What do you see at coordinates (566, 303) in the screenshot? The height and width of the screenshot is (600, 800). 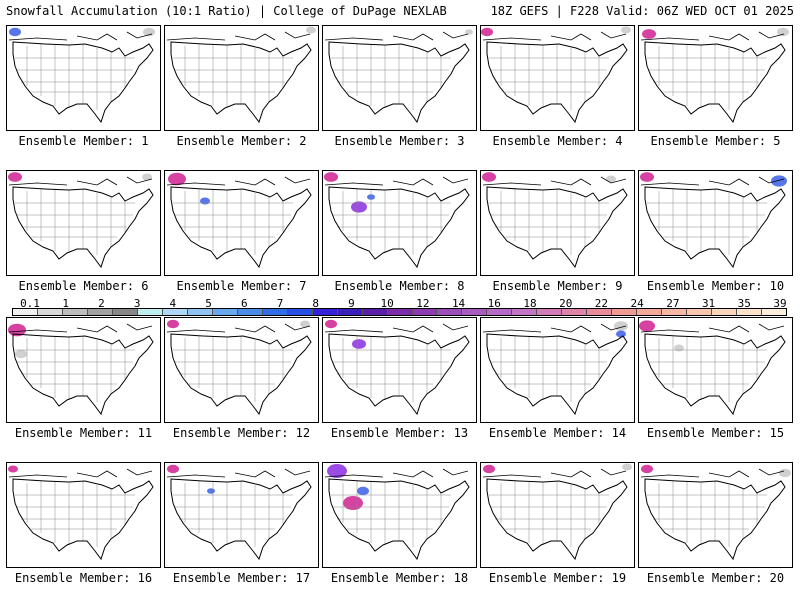 I see `colorbar-tick-label: 20` at bounding box center [566, 303].